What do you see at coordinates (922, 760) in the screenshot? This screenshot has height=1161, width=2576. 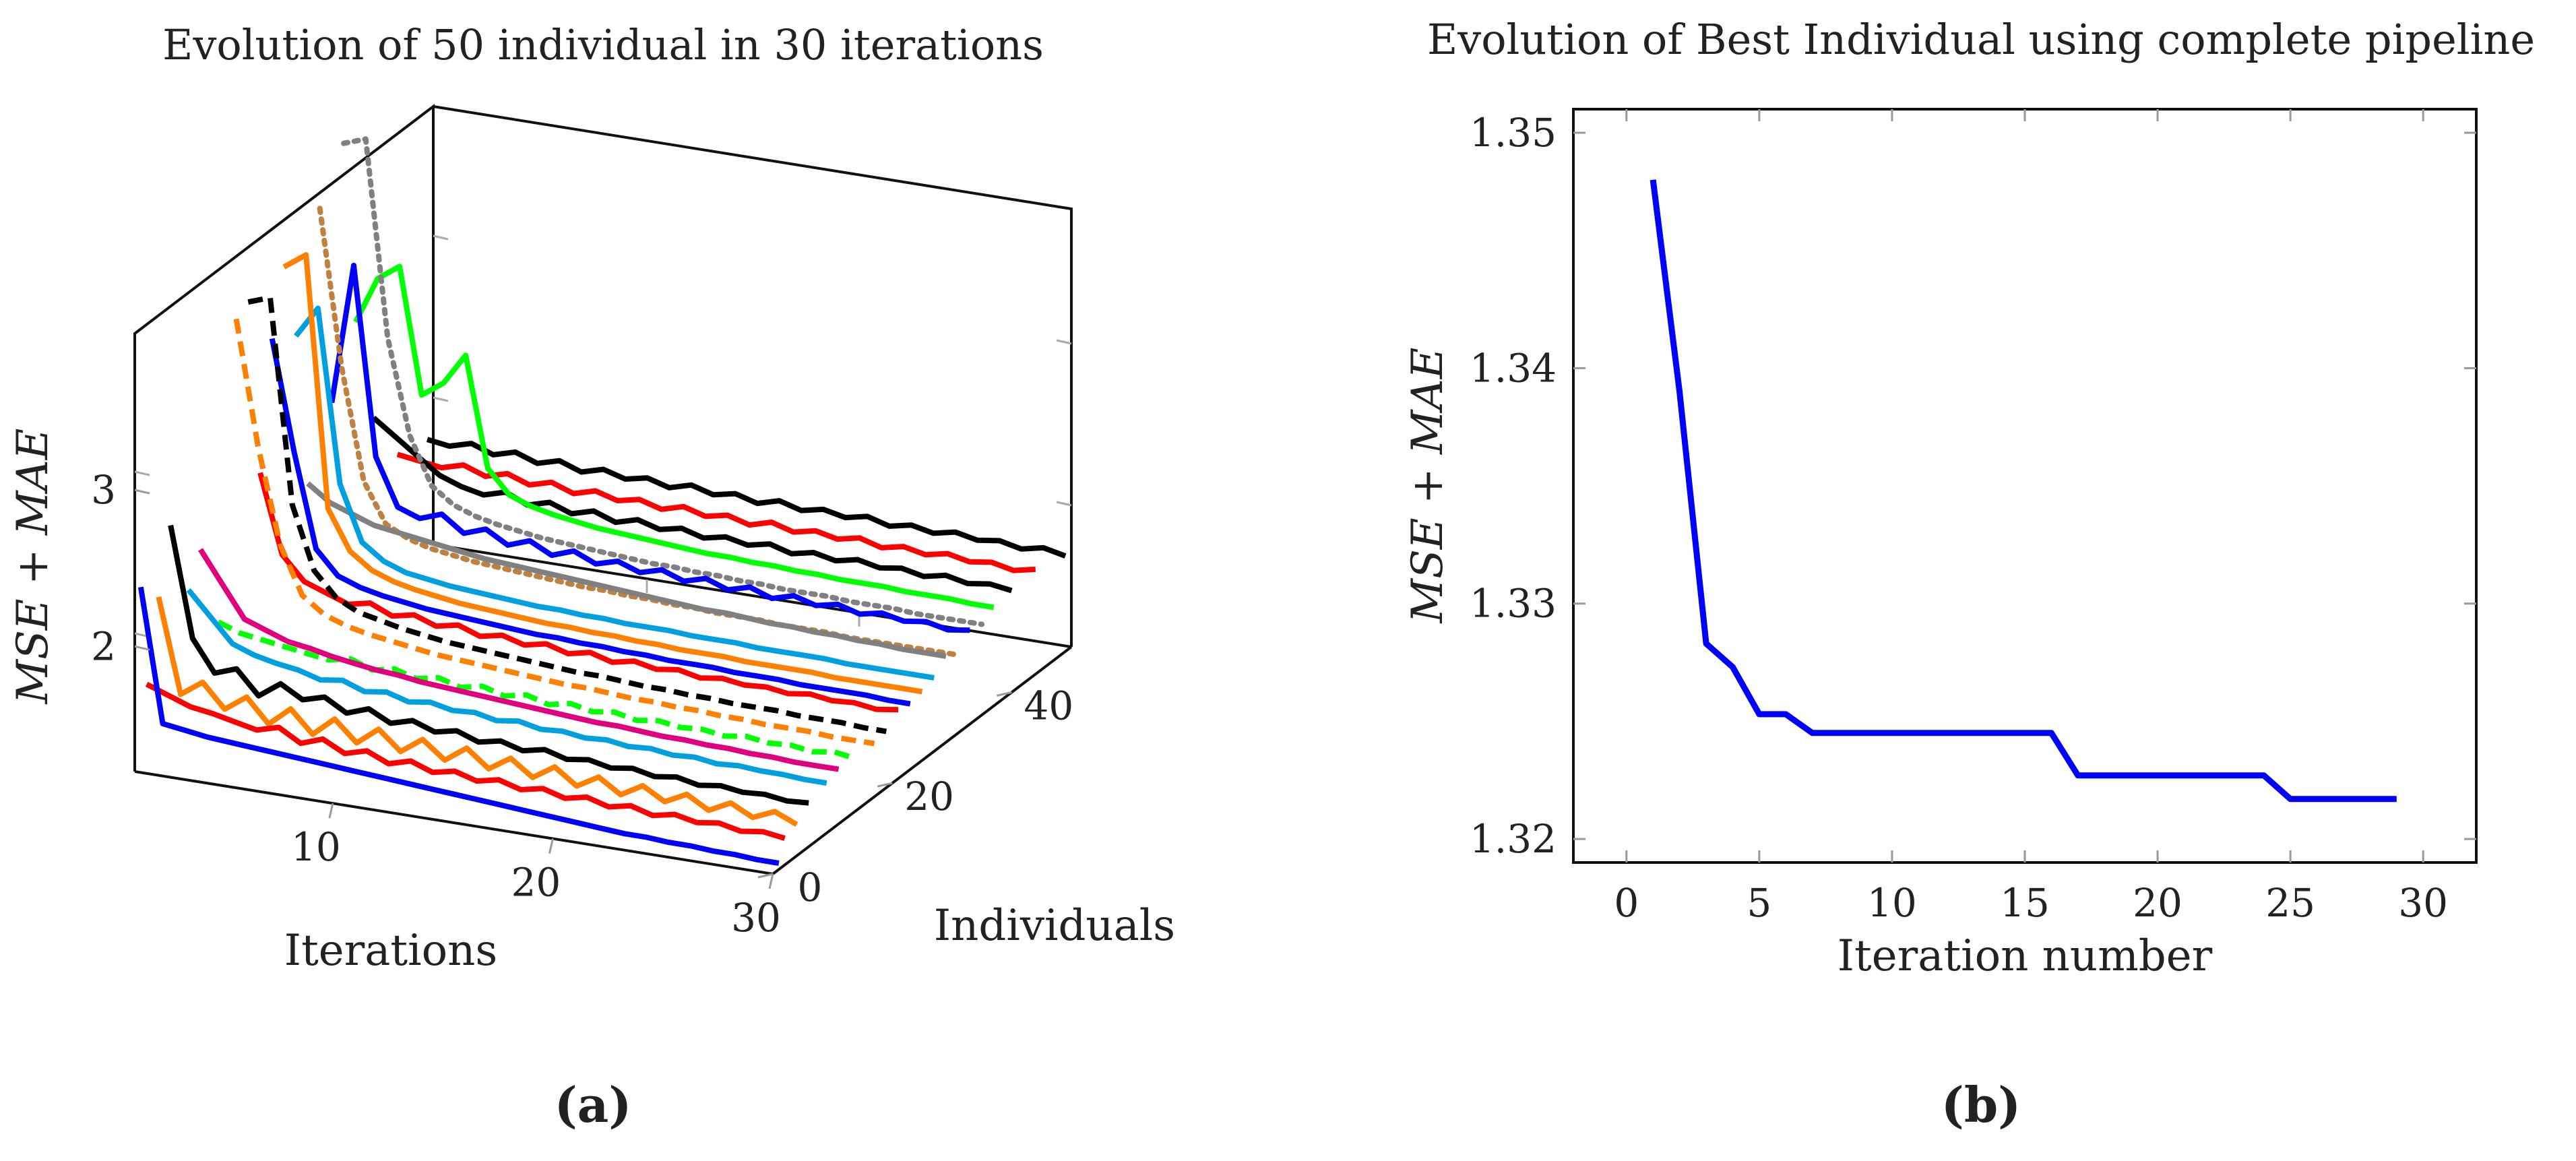 I see `chart-a-right-floor-edge` at bounding box center [922, 760].